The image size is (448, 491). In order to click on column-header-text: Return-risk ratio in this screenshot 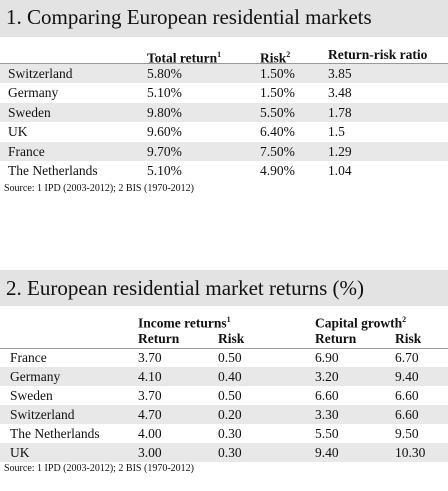, I will do `click(378, 54)`.